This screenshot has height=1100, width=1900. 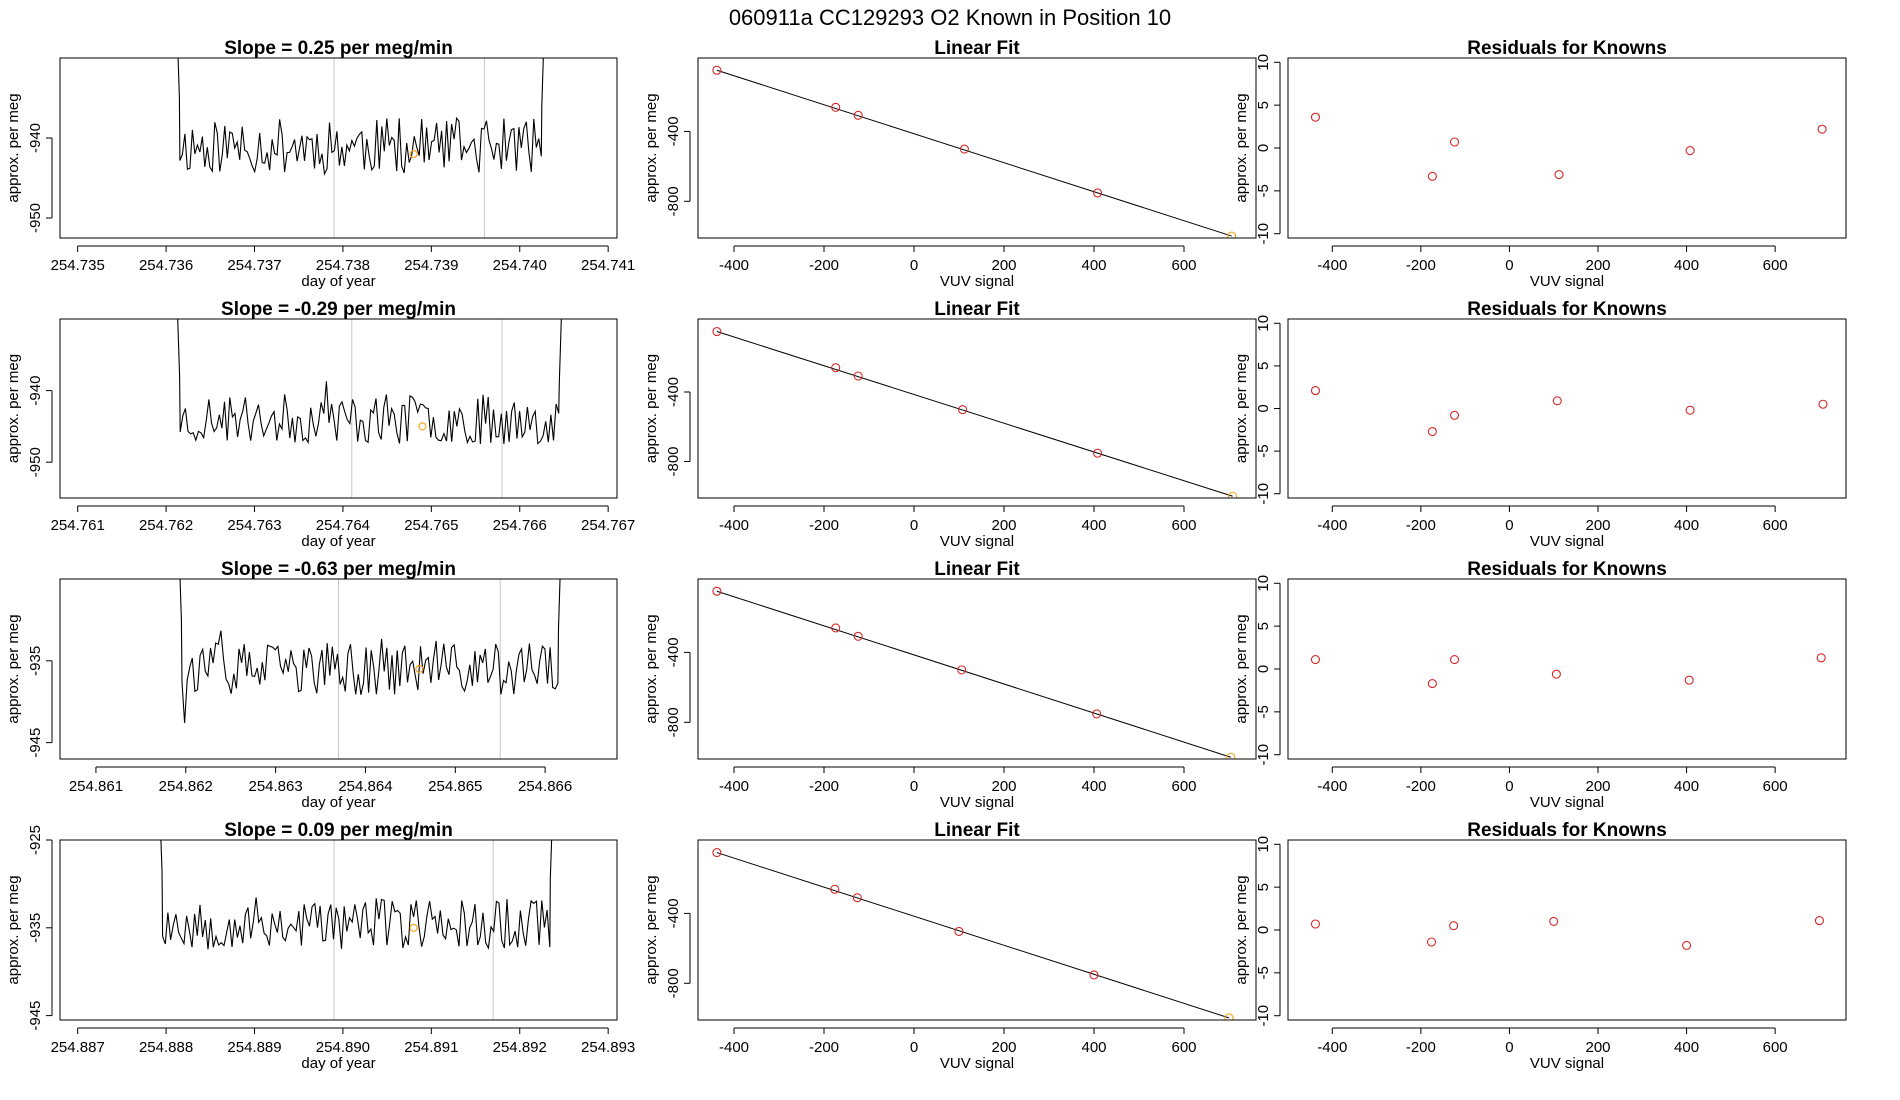 I want to click on x-tick-label: 254.737, so click(x=254, y=265).